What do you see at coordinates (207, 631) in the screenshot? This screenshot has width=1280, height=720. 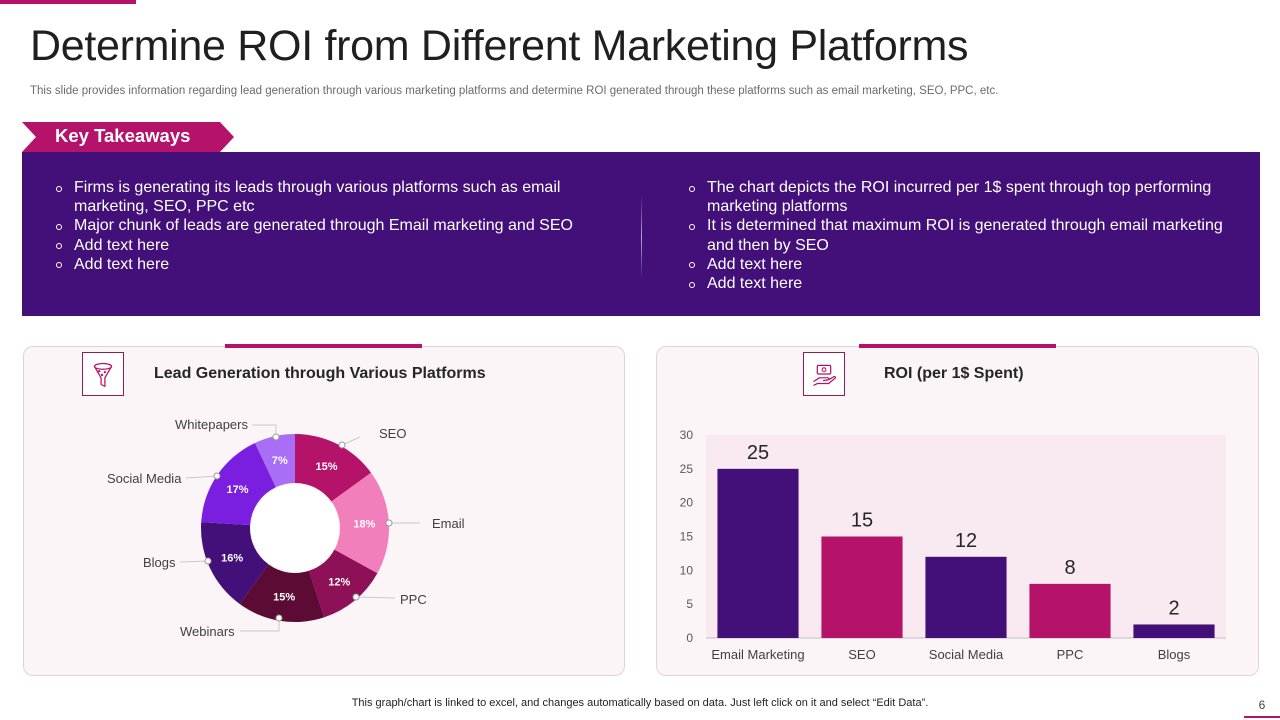 I see `donut-category-label: Webinars` at bounding box center [207, 631].